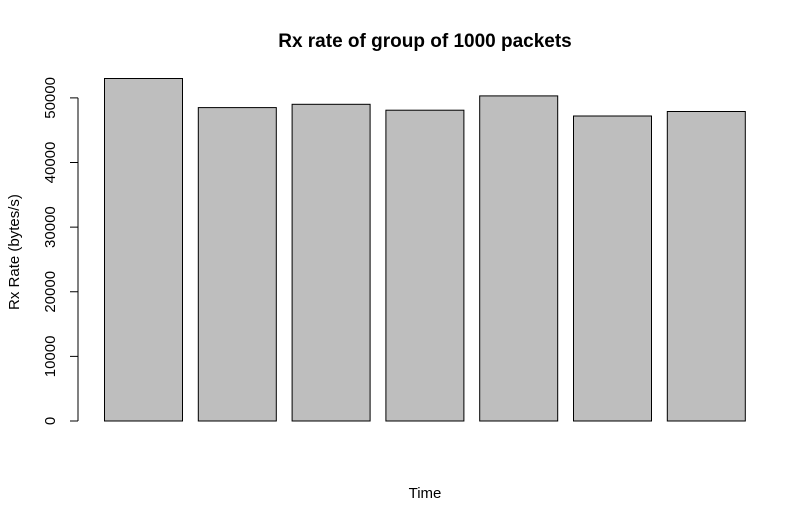 The width and height of the screenshot is (811, 523). What do you see at coordinates (14, 252) in the screenshot?
I see `y-axis-label: Rx Rate (bytes/s)` at bounding box center [14, 252].